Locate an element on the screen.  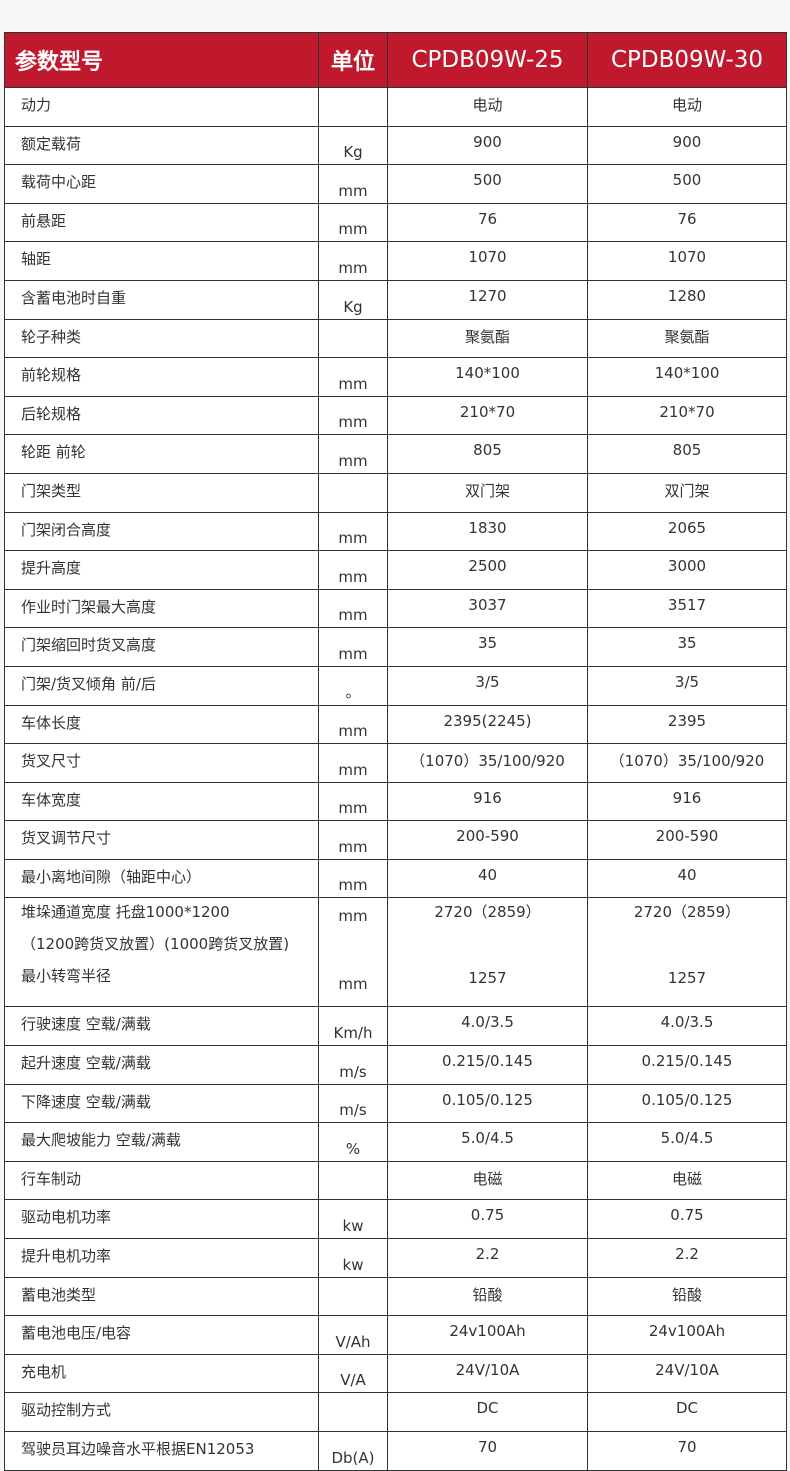
table-row: 轮子种类 聚氨酯 聚氨酯 is located at coordinates (395, 338).